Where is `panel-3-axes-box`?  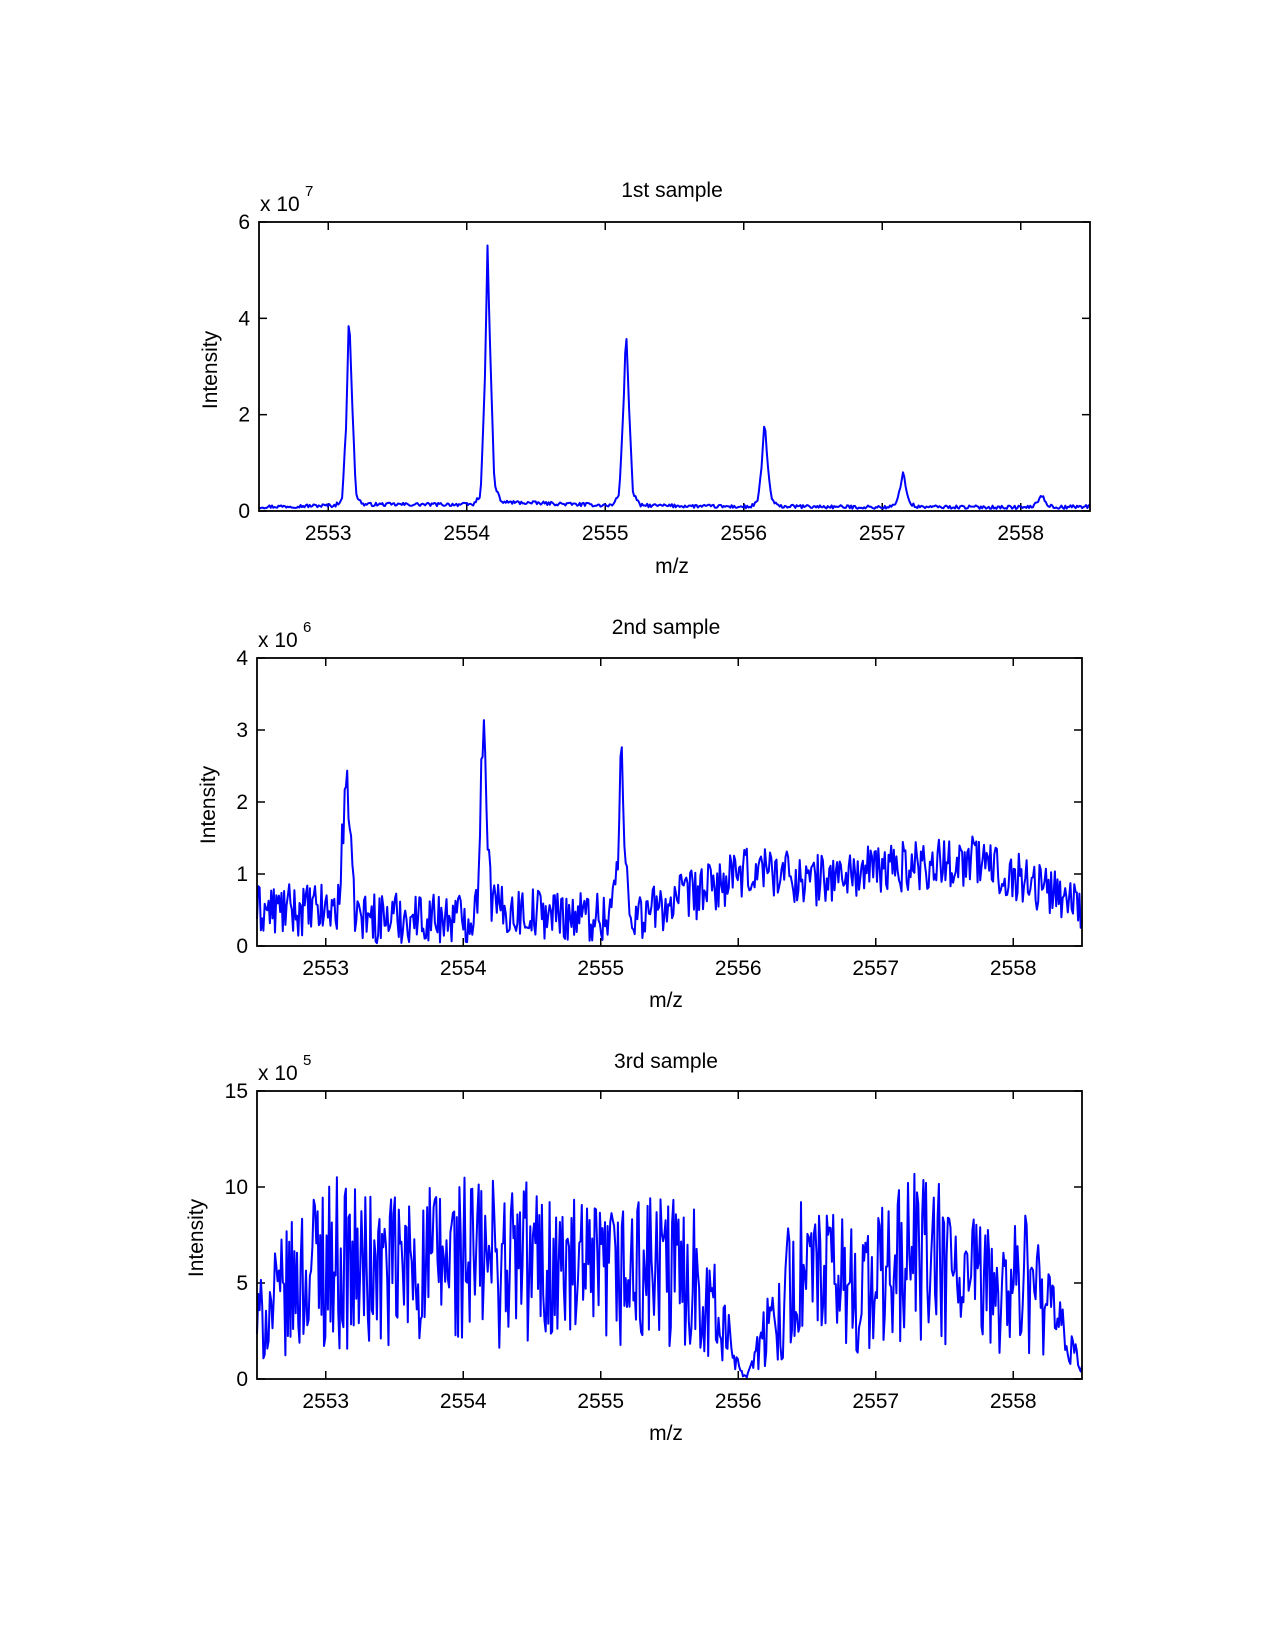
panel-3-axes-box is located at coordinates (669, 1235).